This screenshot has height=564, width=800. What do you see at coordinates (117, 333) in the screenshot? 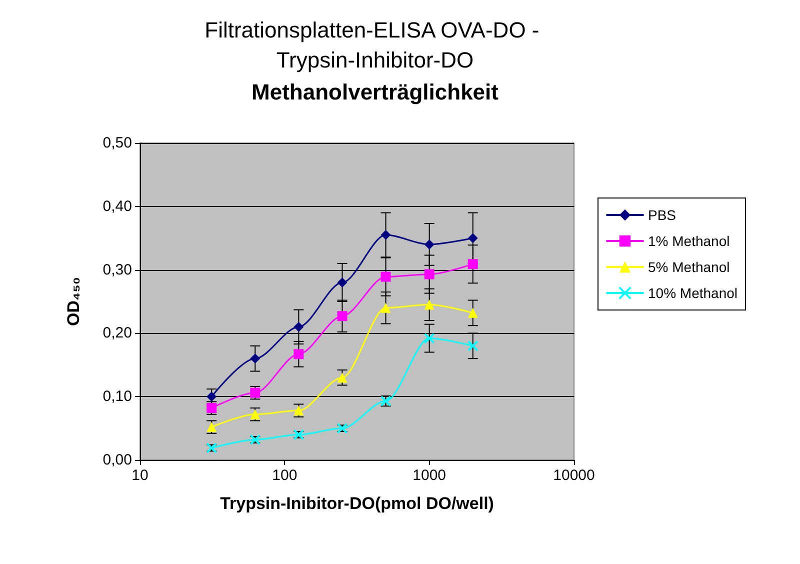
I see `y-tick-label: 0,20` at bounding box center [117, 333].